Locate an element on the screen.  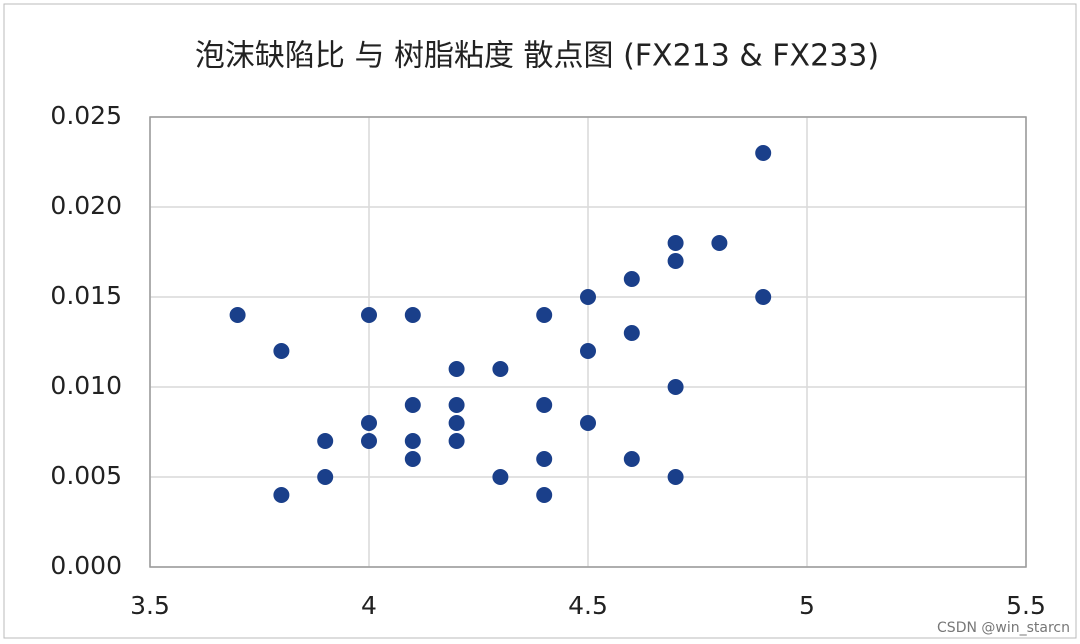
x-tick-label: 5 is located at coordinates (807, 605).